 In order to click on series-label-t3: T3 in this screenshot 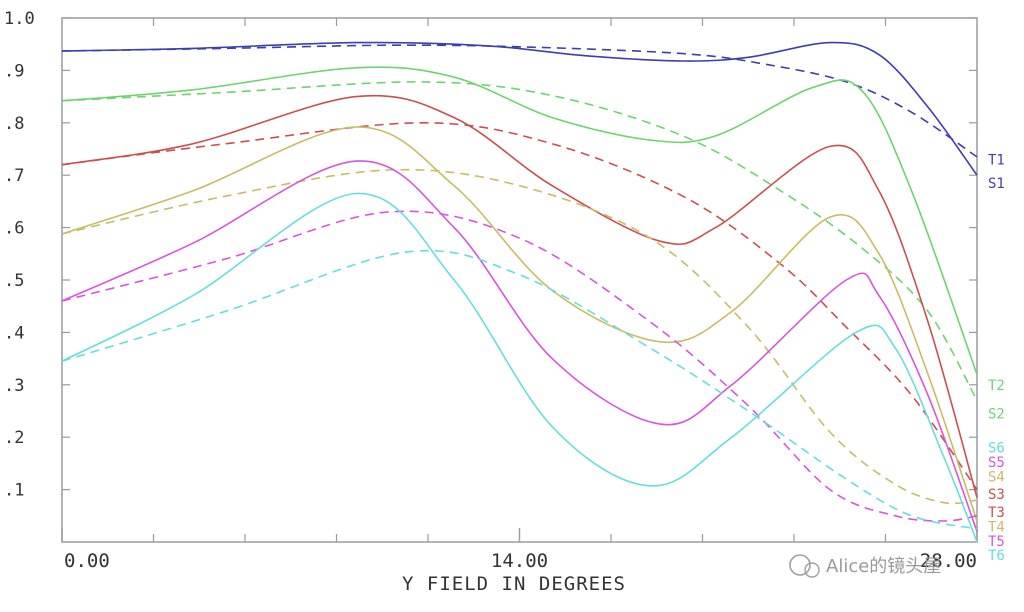, I will do `click(996, 513)`.